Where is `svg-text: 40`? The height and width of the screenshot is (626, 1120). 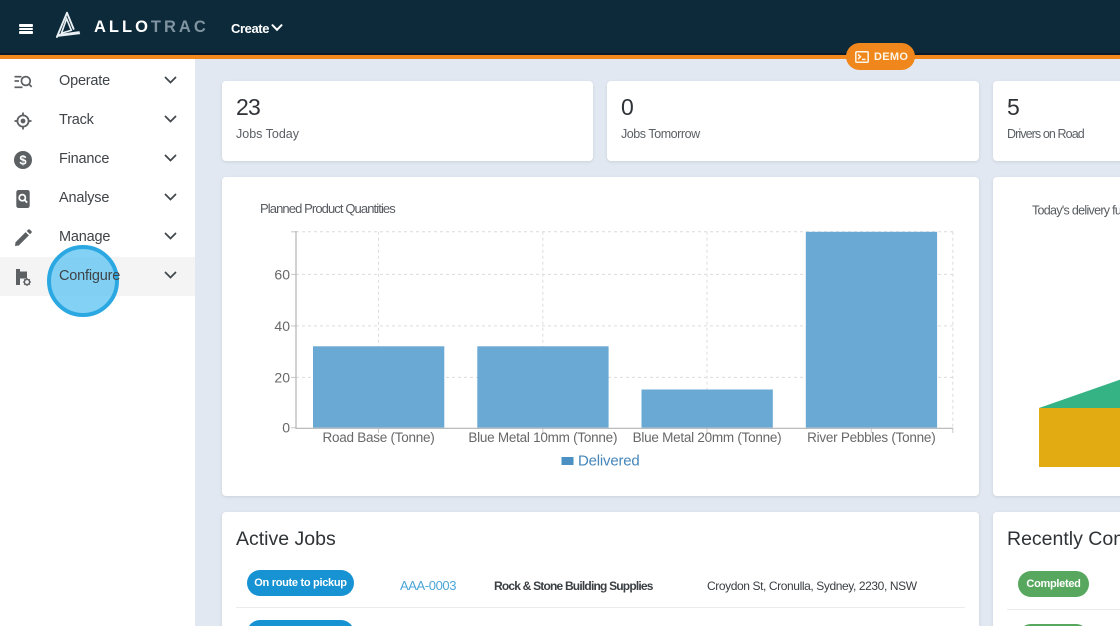 svg-text: 40 is located at coordinates (282, 326).